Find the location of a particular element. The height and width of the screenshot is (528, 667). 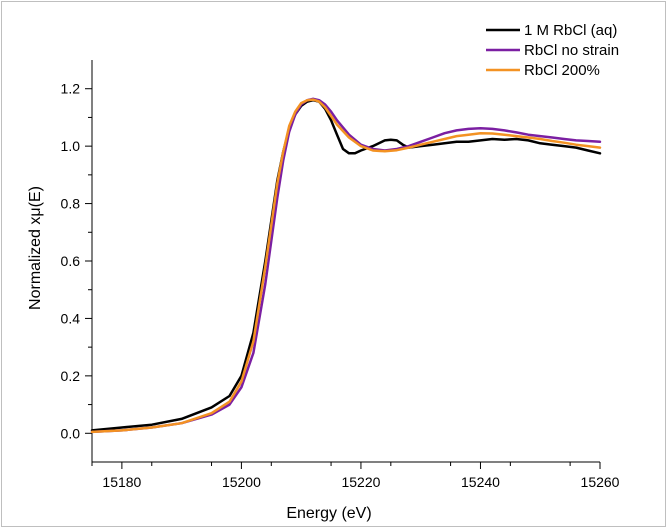

x-axis-title: Energy (eV) is located at coordinates (328, 513).